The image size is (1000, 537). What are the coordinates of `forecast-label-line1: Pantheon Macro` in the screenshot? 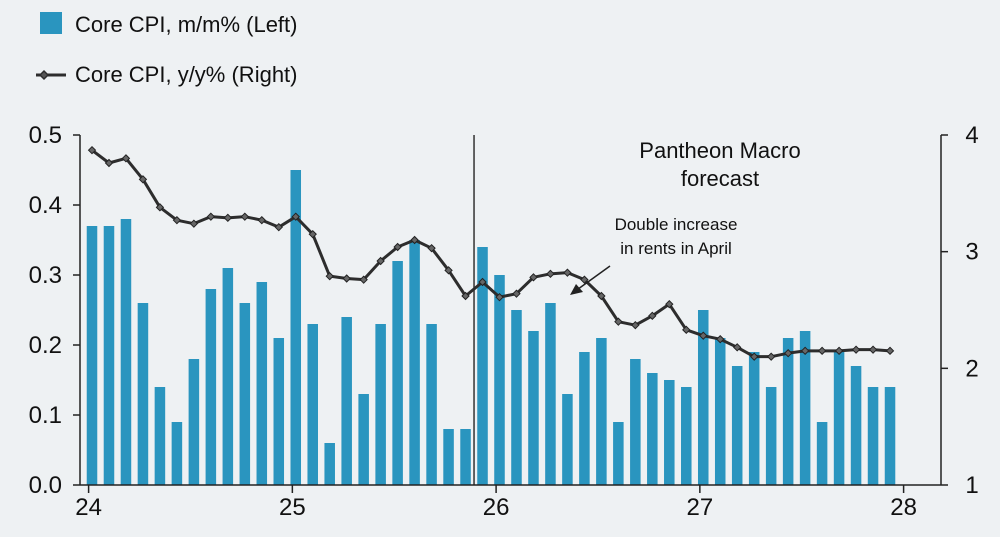 It's located at (719, 150).